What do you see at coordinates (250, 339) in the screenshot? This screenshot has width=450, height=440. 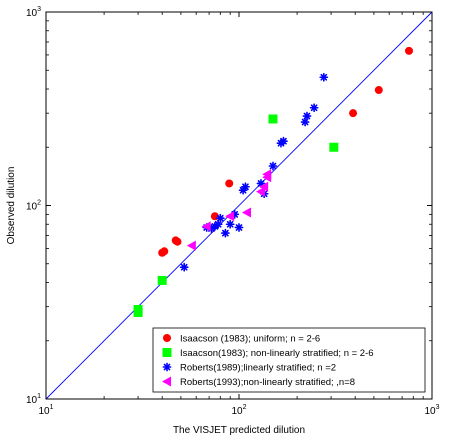 I see `legend-label: Isaacson (1983); uniform; n = 2-6` at bounding box center [250, 339].